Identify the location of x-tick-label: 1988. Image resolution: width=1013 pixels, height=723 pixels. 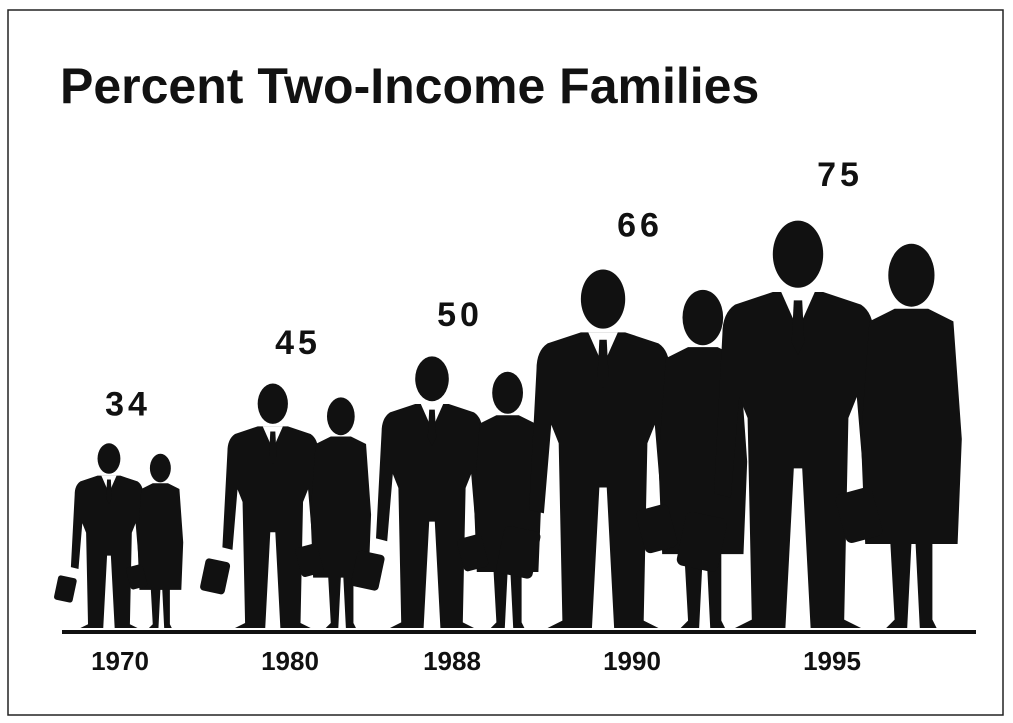
(452, 661).